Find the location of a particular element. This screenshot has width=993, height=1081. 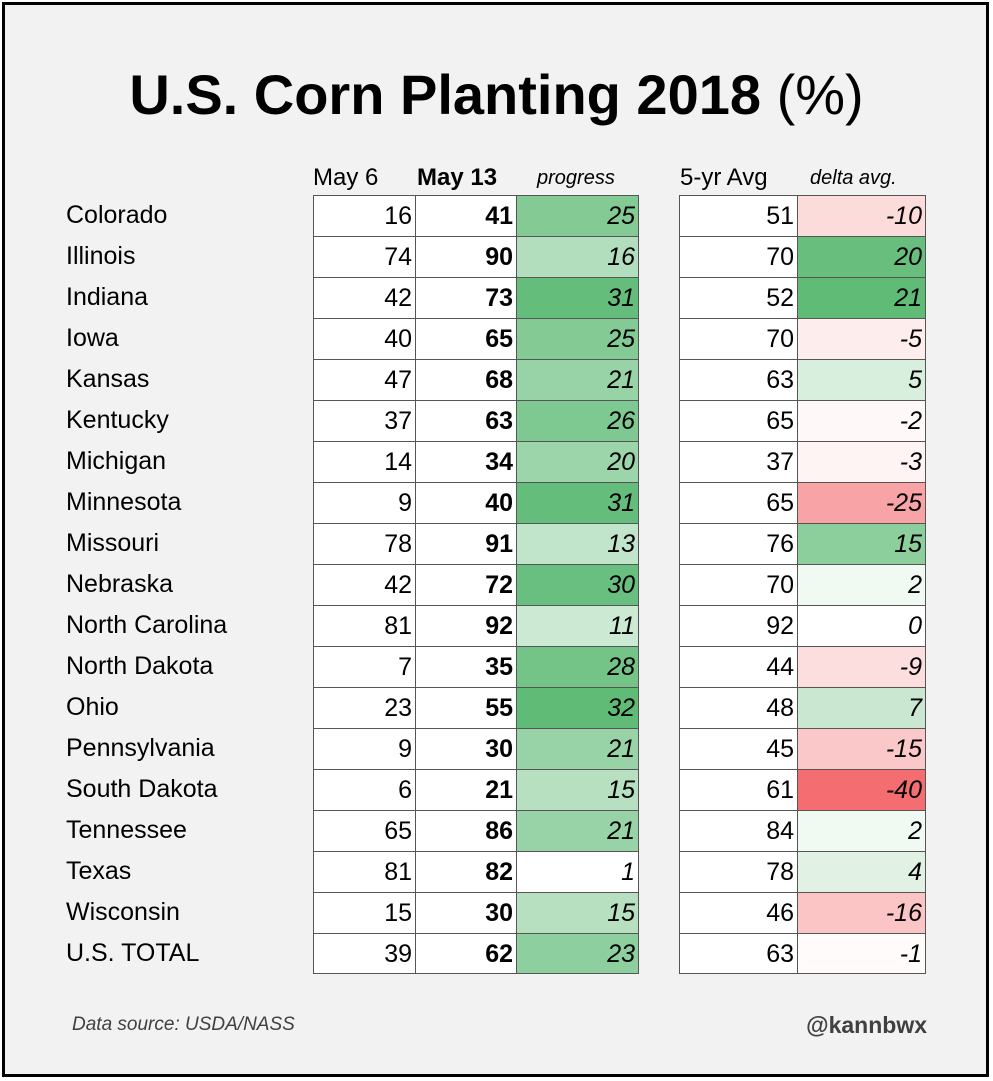

row-label-iowa: Iowa is located at coordinates (92, 338).